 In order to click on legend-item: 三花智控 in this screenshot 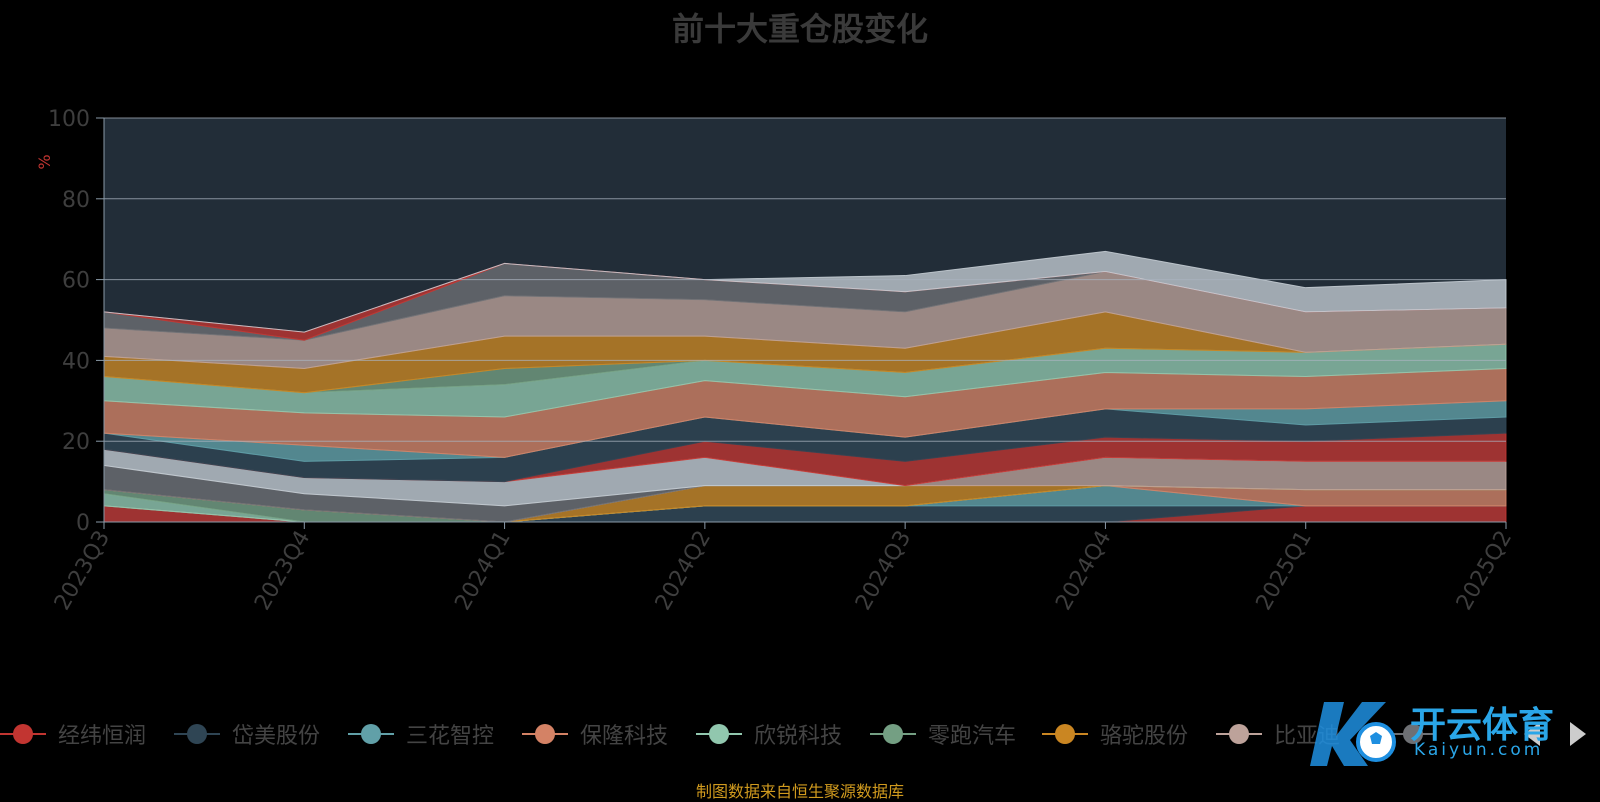, I will do `click(421, 734)`.